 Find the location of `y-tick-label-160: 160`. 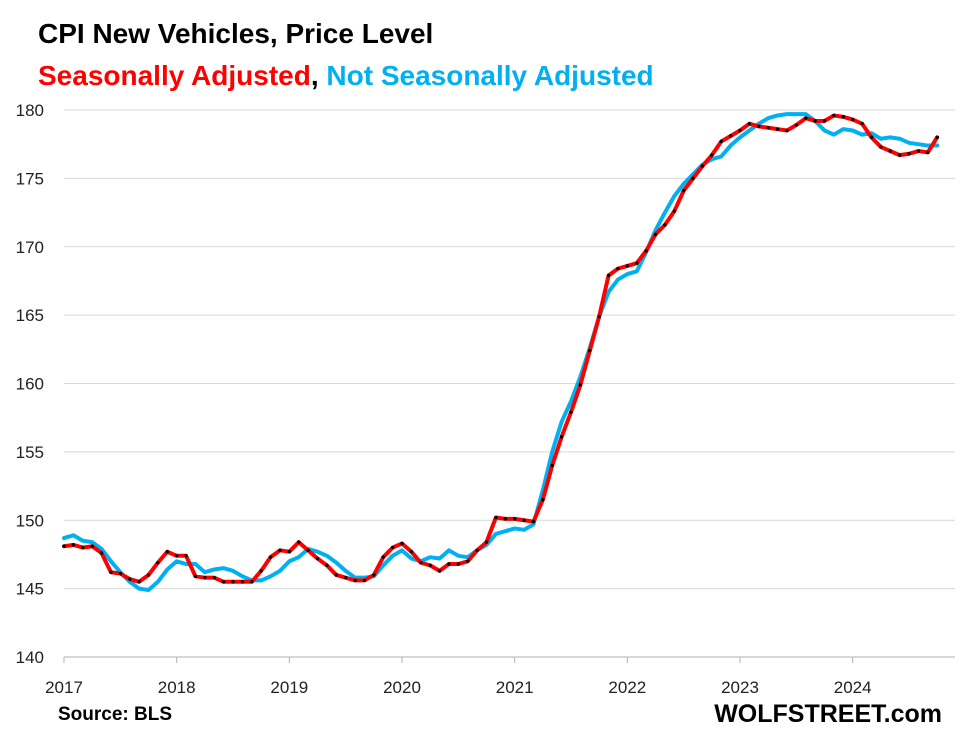

y-tick-label-160: 160 is located at coordinates (30, 384).